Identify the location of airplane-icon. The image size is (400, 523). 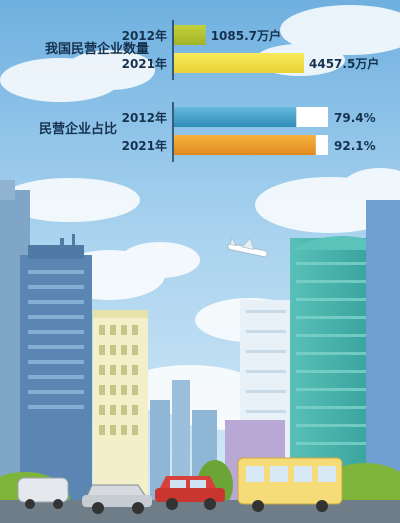
(247, 247).